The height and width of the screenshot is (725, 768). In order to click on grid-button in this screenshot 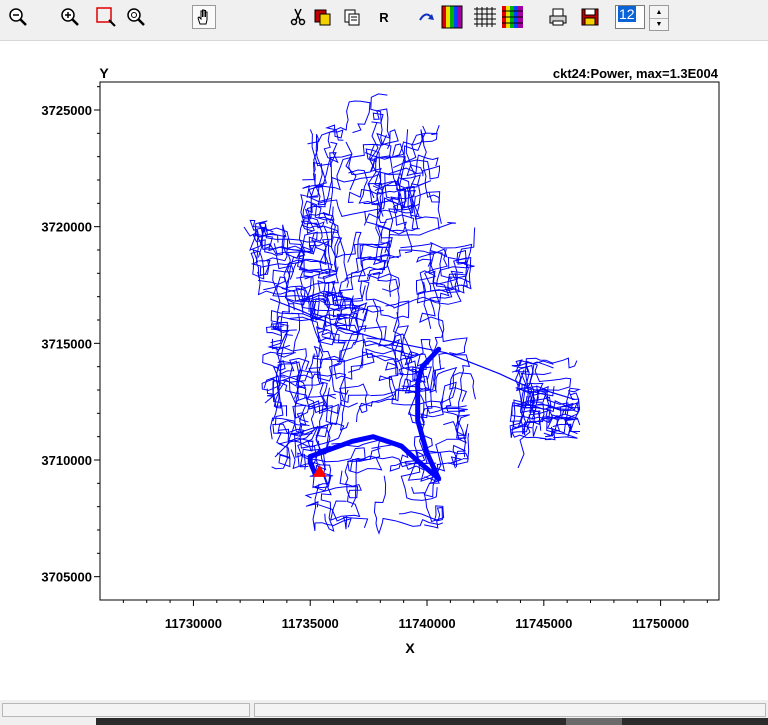, I will do `click(485, 17)`.